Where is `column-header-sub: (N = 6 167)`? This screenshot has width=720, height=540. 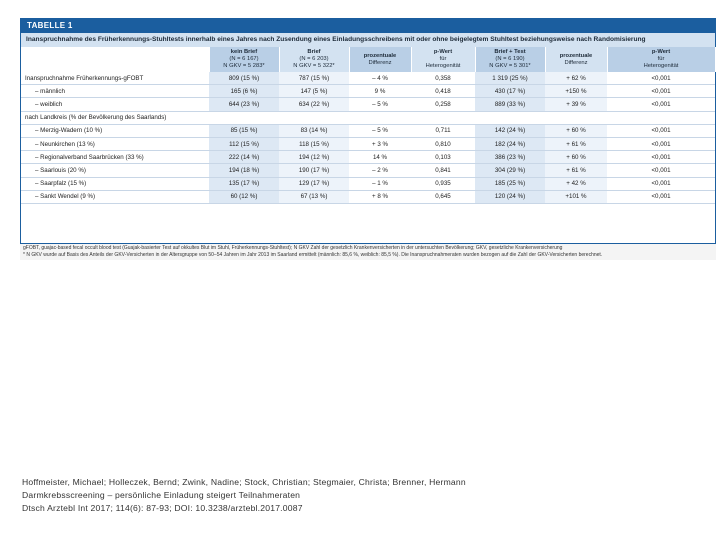
column-header-sub: (N = 6 167) is located at coordinates (244, 59).